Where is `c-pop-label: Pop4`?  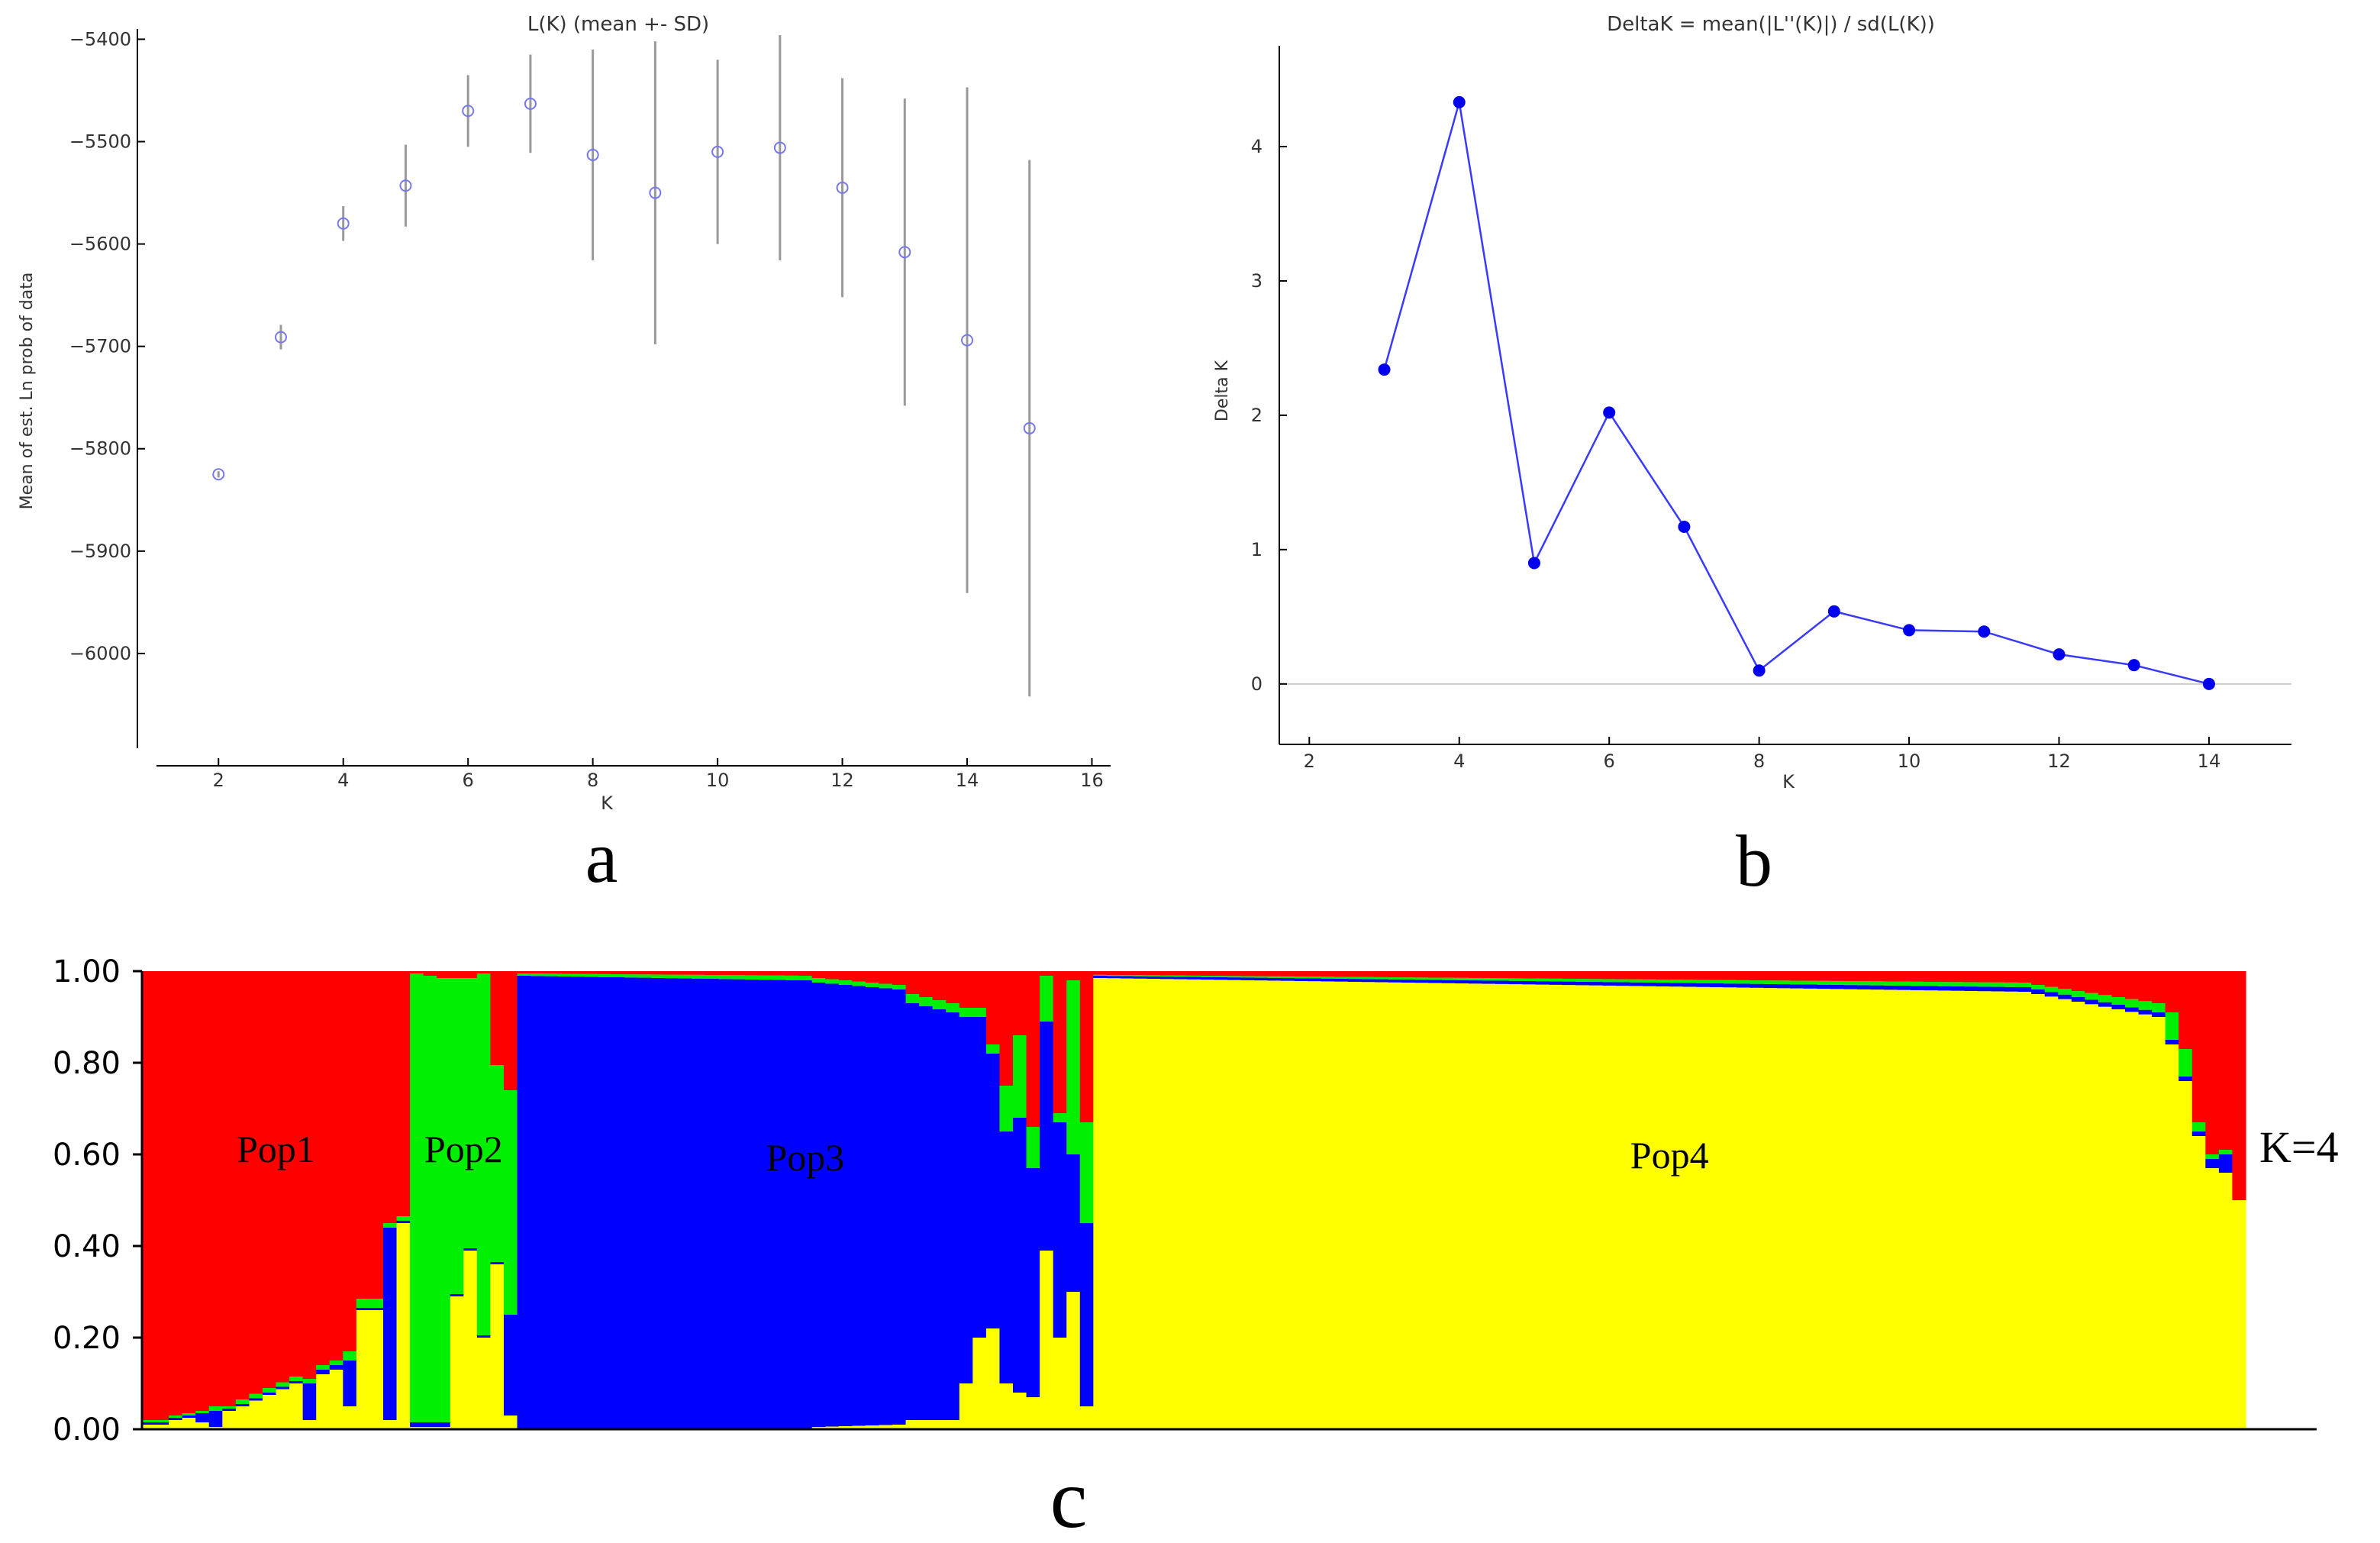
c-pop-label: Pop4 is located at coordinates (1669, 1155).